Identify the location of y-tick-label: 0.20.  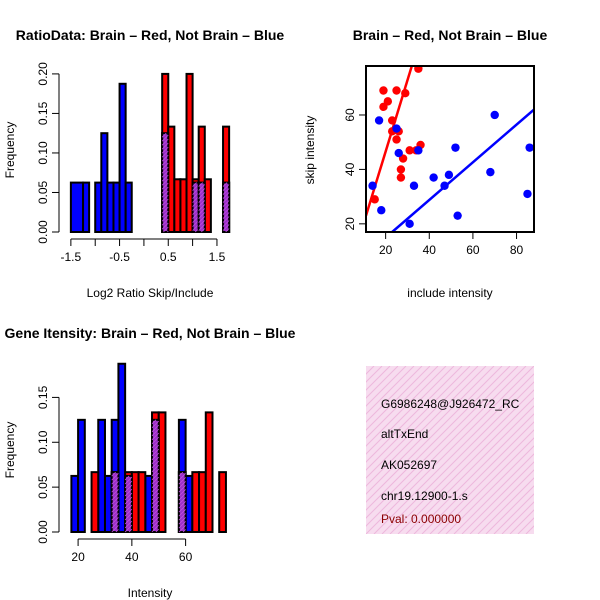
(43, 74).